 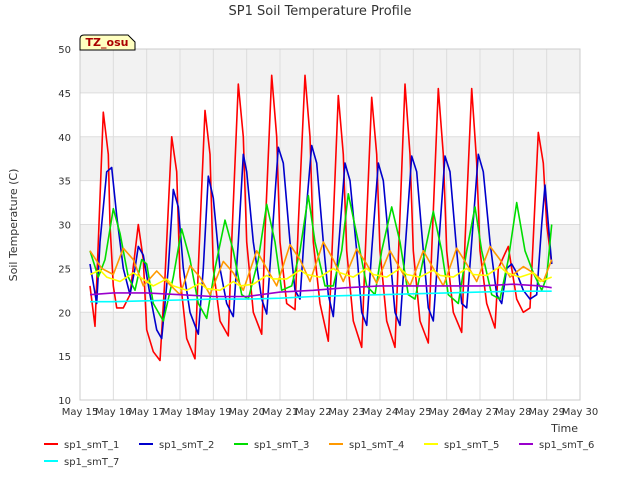 I want to click on x-tick-label: May 29, so click(x=546, y=412).